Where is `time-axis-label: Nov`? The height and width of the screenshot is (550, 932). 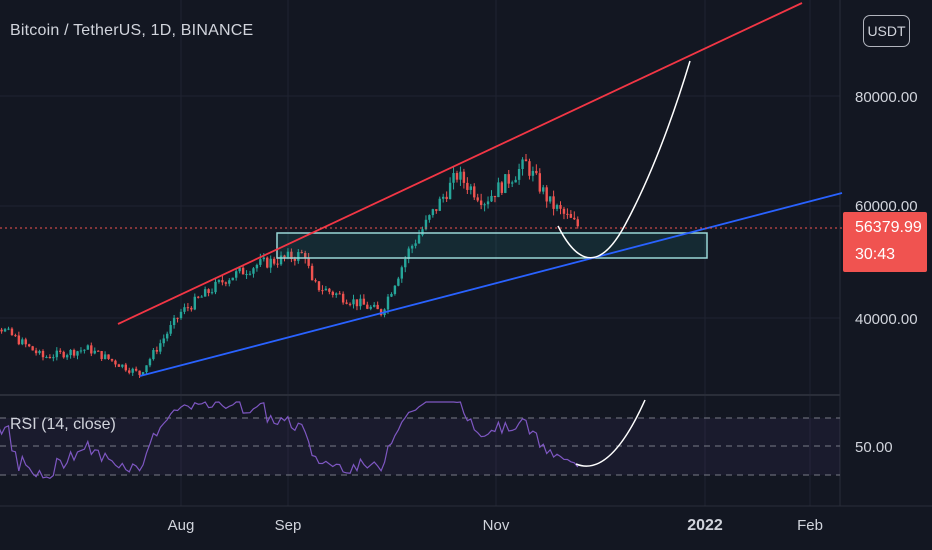 time-axis-label: Nov is located at coordinates (496, 525).